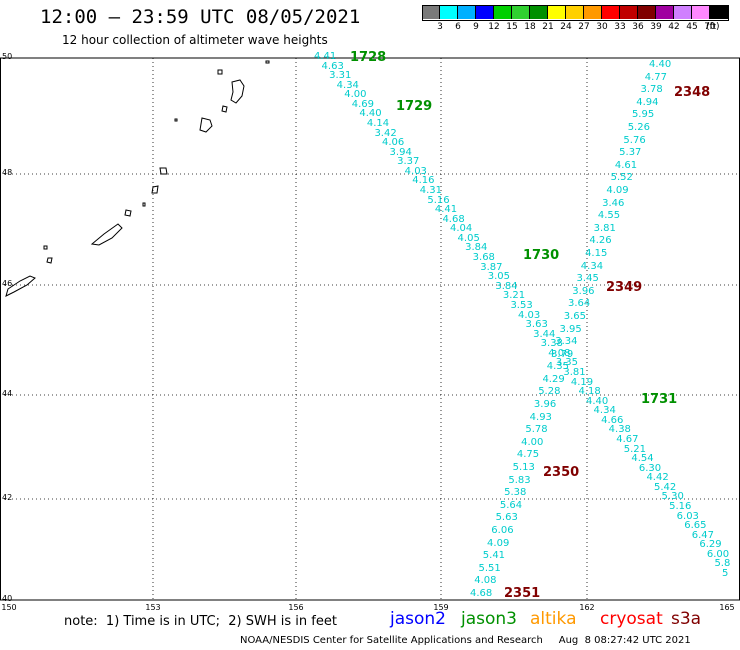  Describe the element at coordinates (418, 619) in the screenshot. I see `satellite-label: jason2` at that location.